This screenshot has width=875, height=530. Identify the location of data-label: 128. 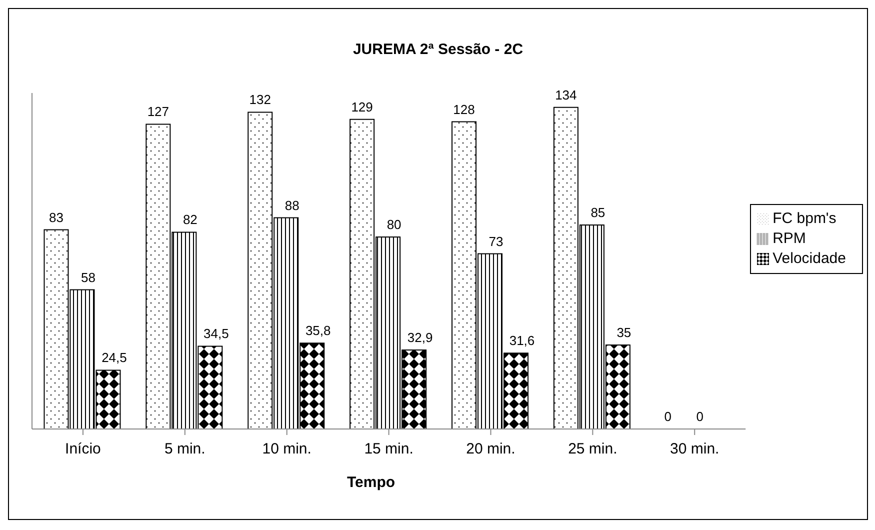
(464, 109).